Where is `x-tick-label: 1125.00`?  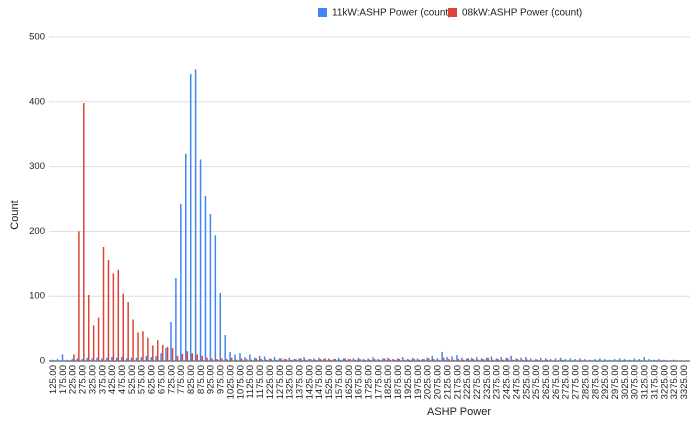
x-tick-label: 1125.00 is located at coordinates (250, 382).